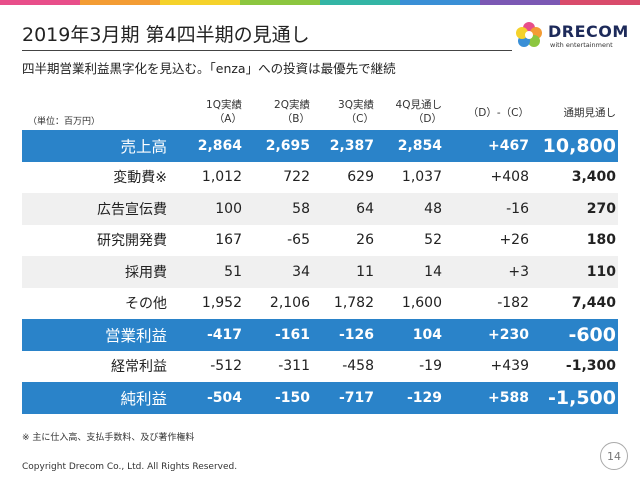  What do you see at coordinates (593, 303) in the screenshot?
I see `cell-total: 7,440` at bounding box center [593, 303].